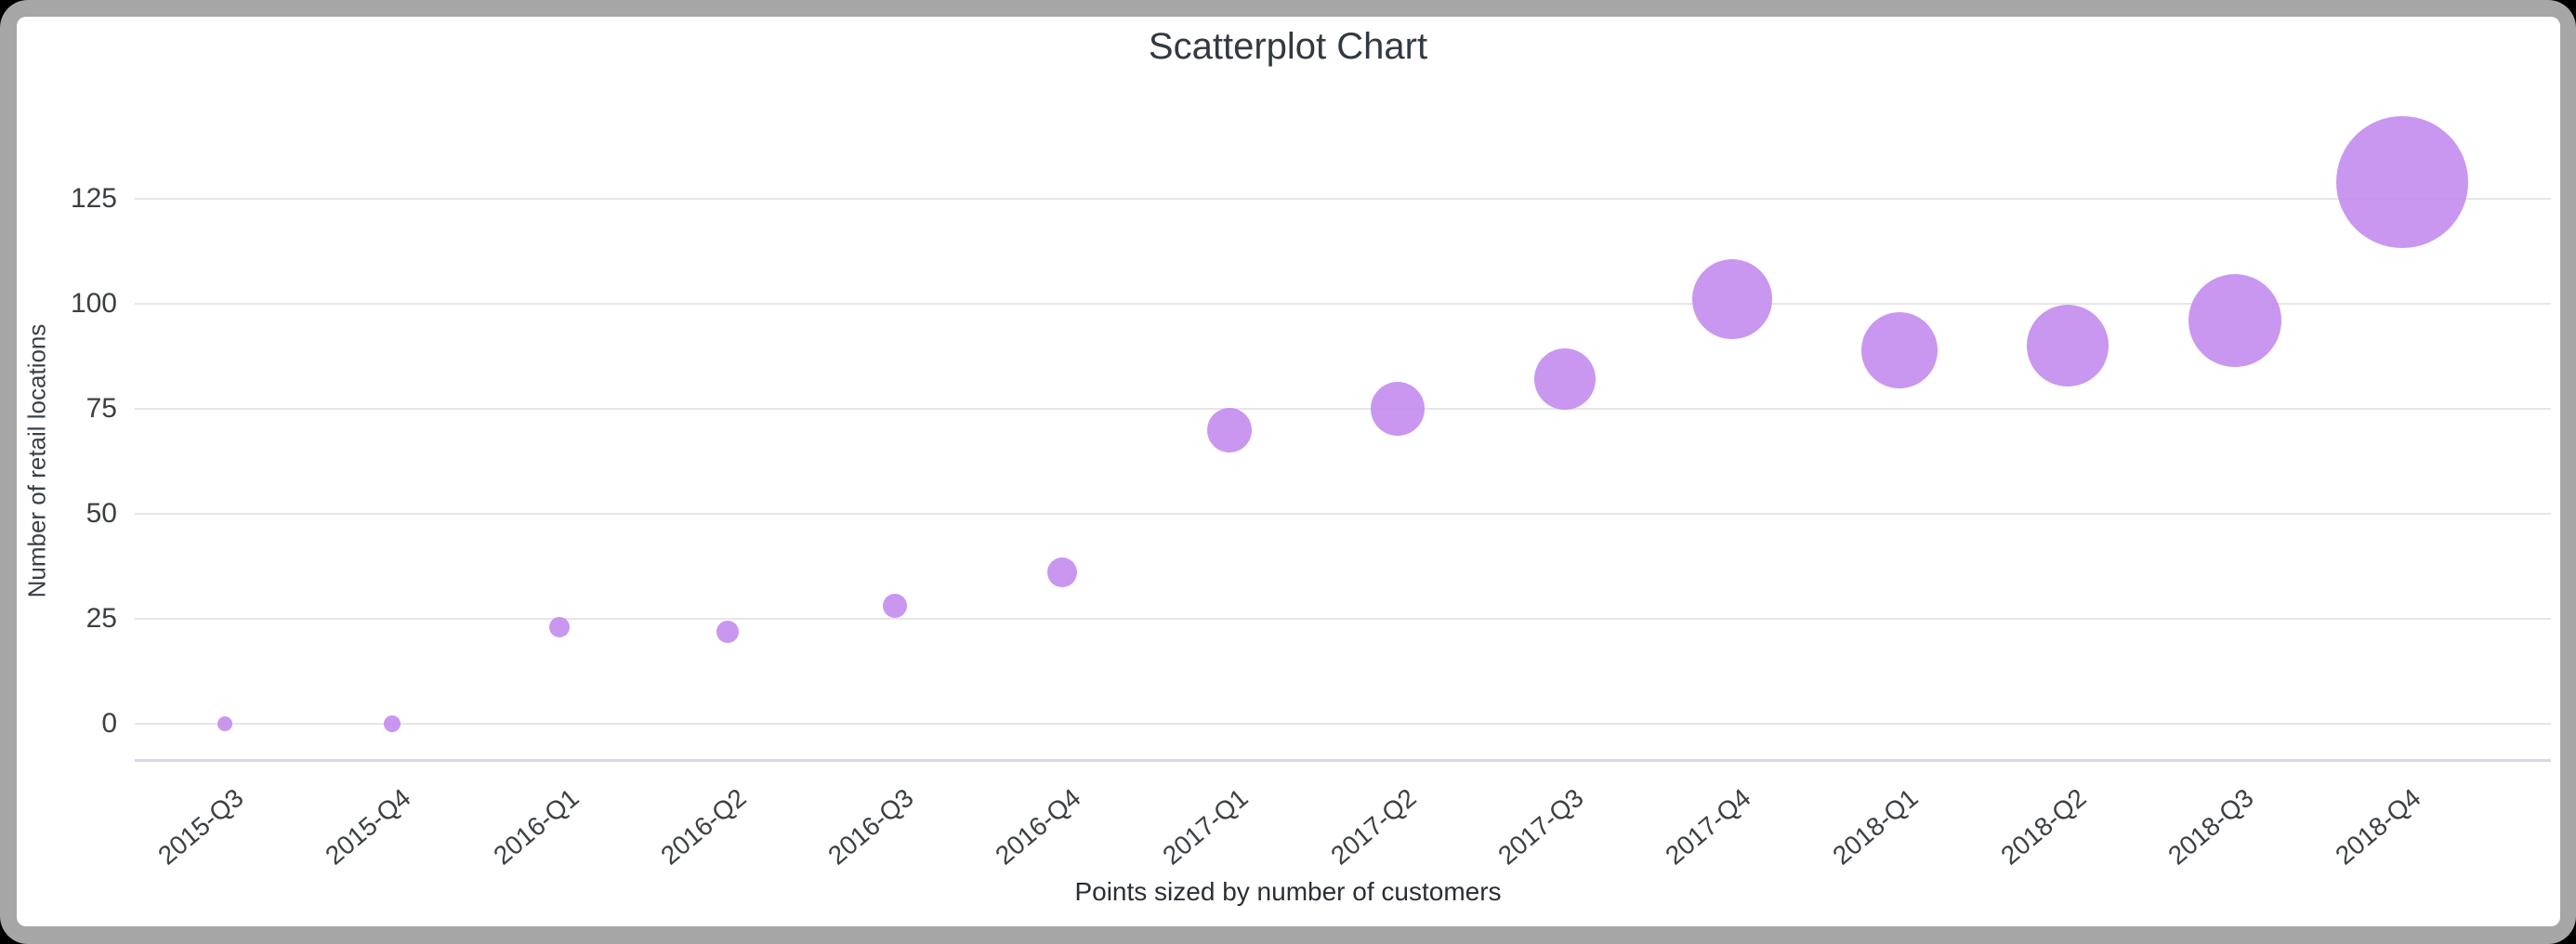 The width and height of the screenshot is (2576, 944). Describe the element at coordinates (224, 723) in the screenshot. I see `bubble-2015-Q3` at that location.